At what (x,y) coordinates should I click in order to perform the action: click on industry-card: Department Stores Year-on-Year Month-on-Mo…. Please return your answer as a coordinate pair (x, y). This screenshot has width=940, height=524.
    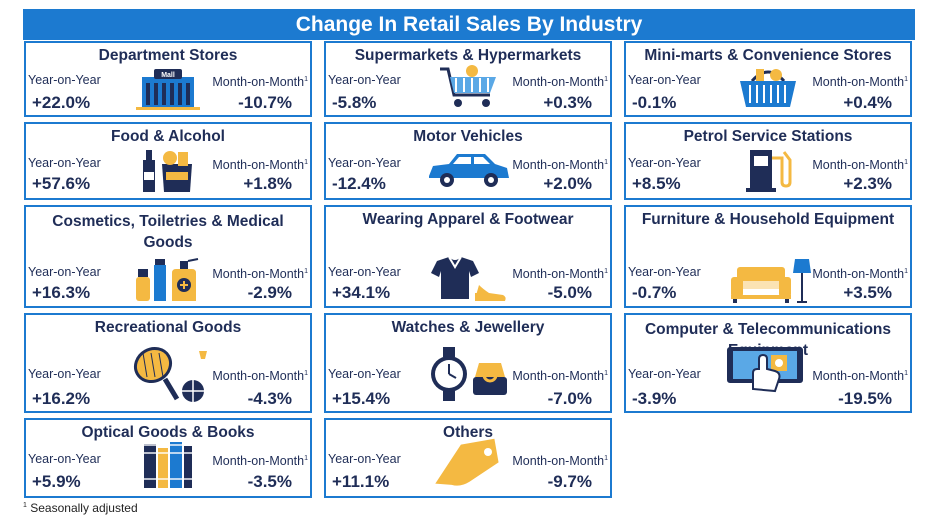
    Looking at the image, I should click on (168, 79).